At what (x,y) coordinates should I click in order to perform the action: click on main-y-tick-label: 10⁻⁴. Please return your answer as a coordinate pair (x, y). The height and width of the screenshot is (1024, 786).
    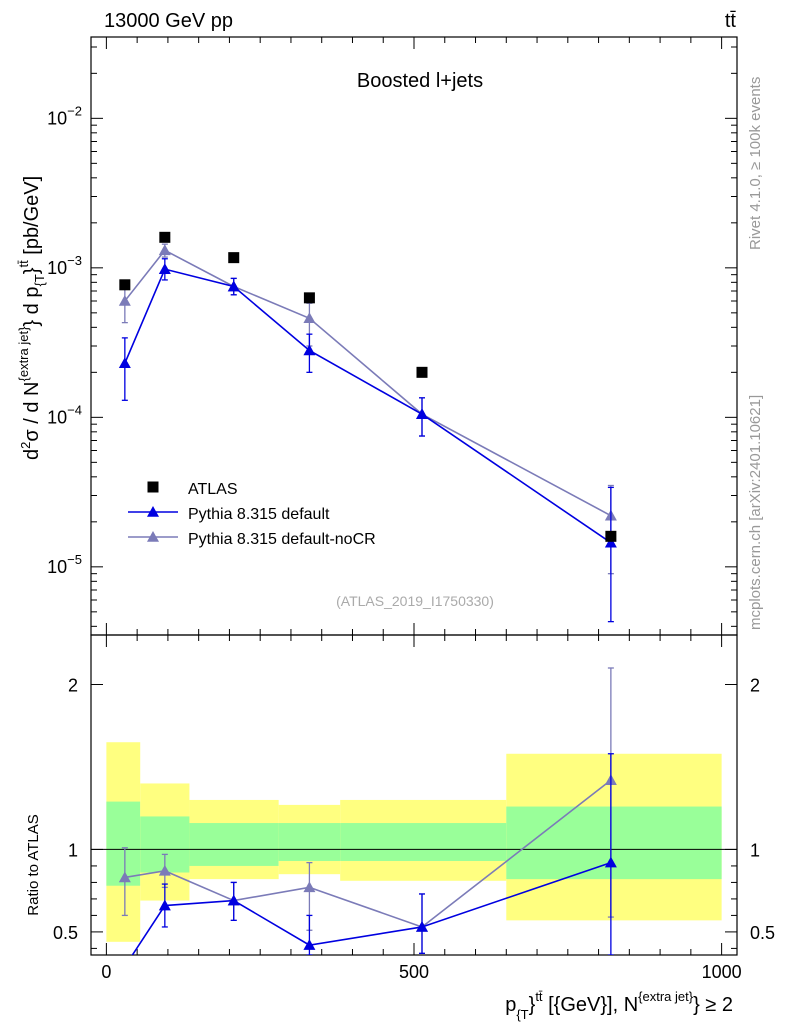
    Looking at the image, I should click on (64, 414).